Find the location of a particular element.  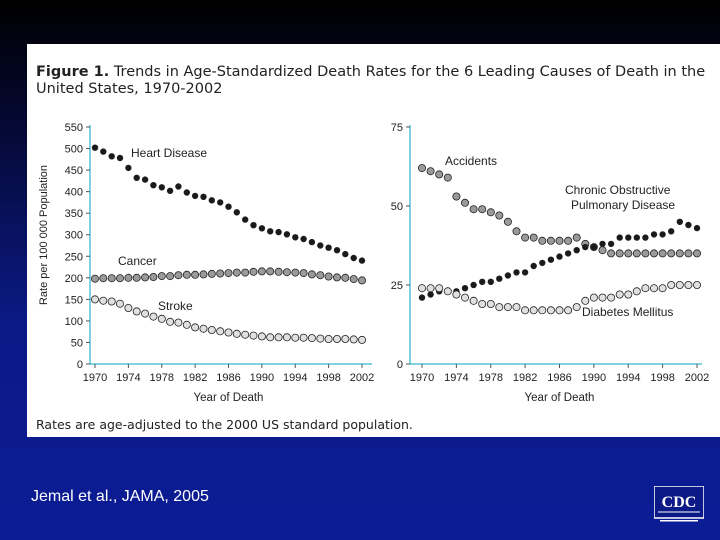

series-label: Pulmonary Disease is located at coordinates (623, 205).